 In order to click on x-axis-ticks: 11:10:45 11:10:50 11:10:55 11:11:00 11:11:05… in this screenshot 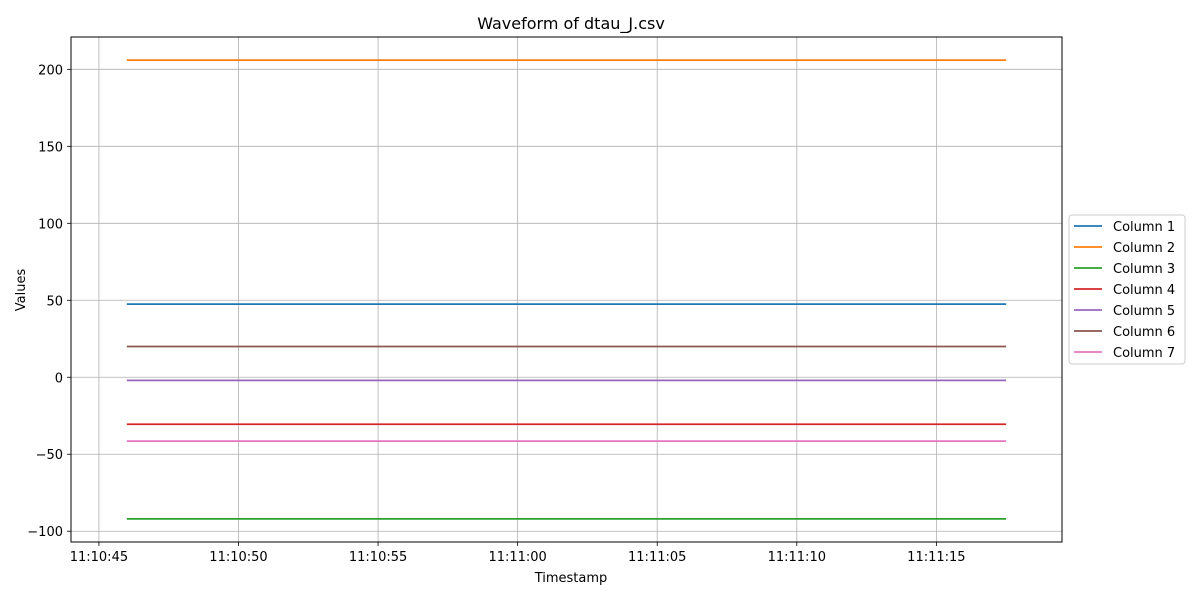, I will do `click(518, 553)`.